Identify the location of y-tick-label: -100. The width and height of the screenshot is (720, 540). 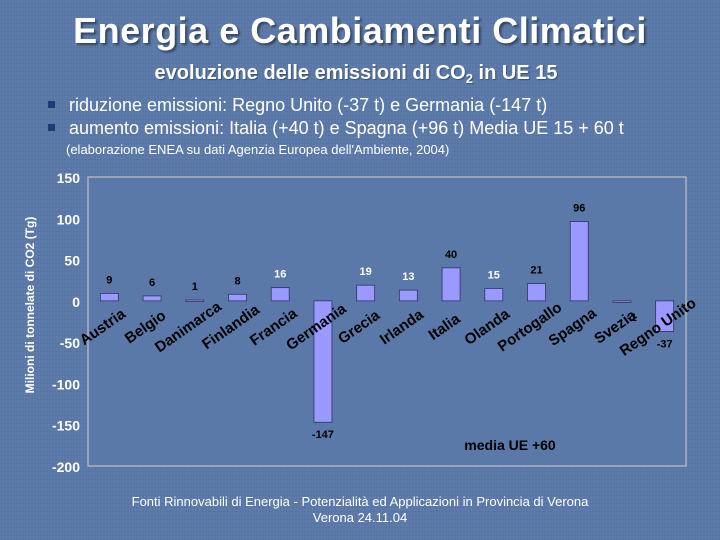
(66, 384).